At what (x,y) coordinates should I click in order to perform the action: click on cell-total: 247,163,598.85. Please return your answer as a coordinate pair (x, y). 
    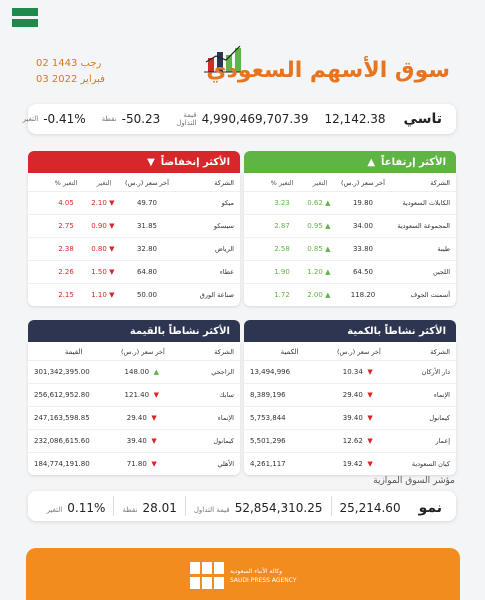
    Looking at the image, I should click on (62, 418).